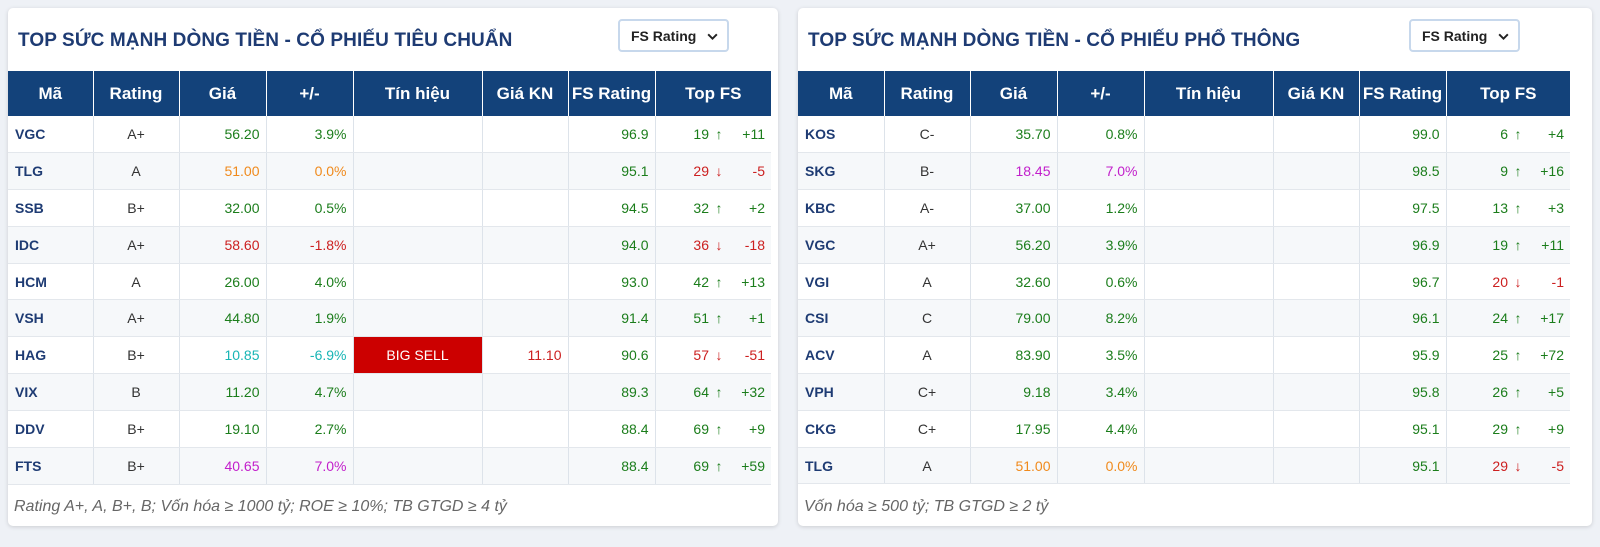 The image size is (1600, 547). Describe the element at coordinates (713, 282) in the screenshot. I see `top-fs-cell: 42 ↑ +13` at that location.